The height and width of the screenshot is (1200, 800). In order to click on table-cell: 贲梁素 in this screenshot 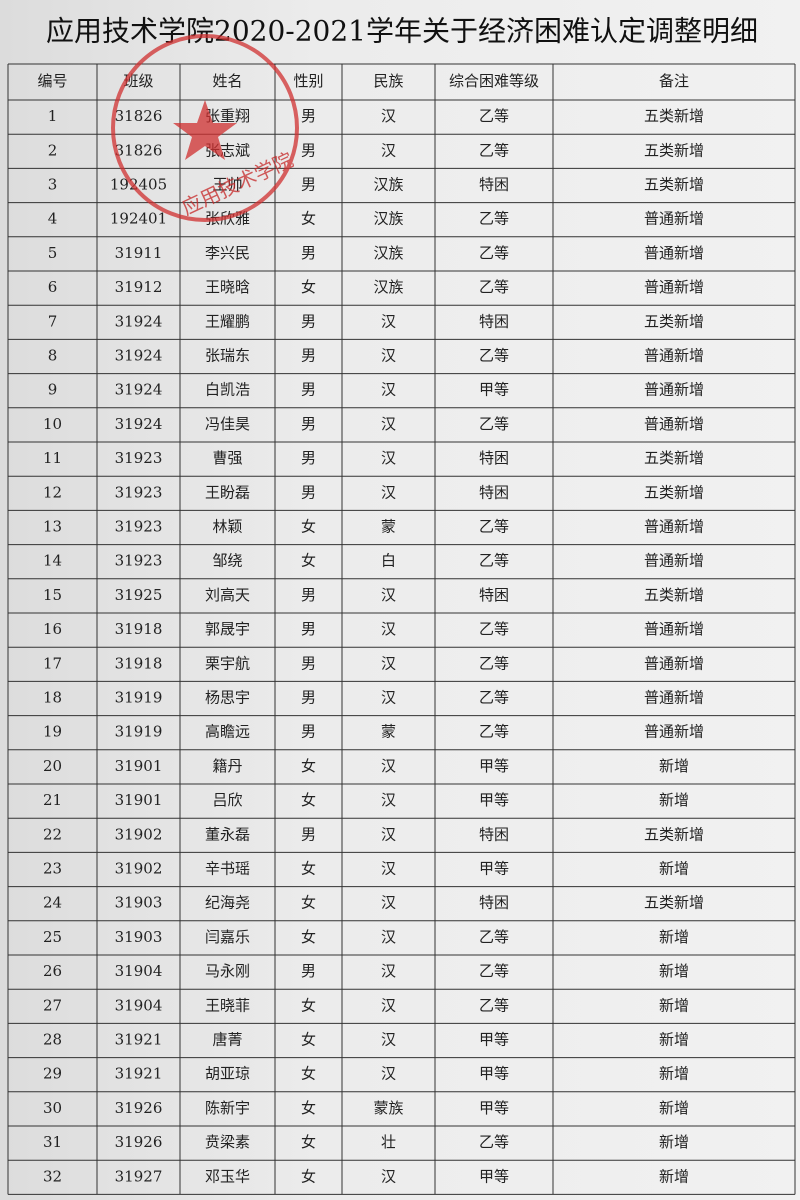, I will do `click(227, 1142)`.